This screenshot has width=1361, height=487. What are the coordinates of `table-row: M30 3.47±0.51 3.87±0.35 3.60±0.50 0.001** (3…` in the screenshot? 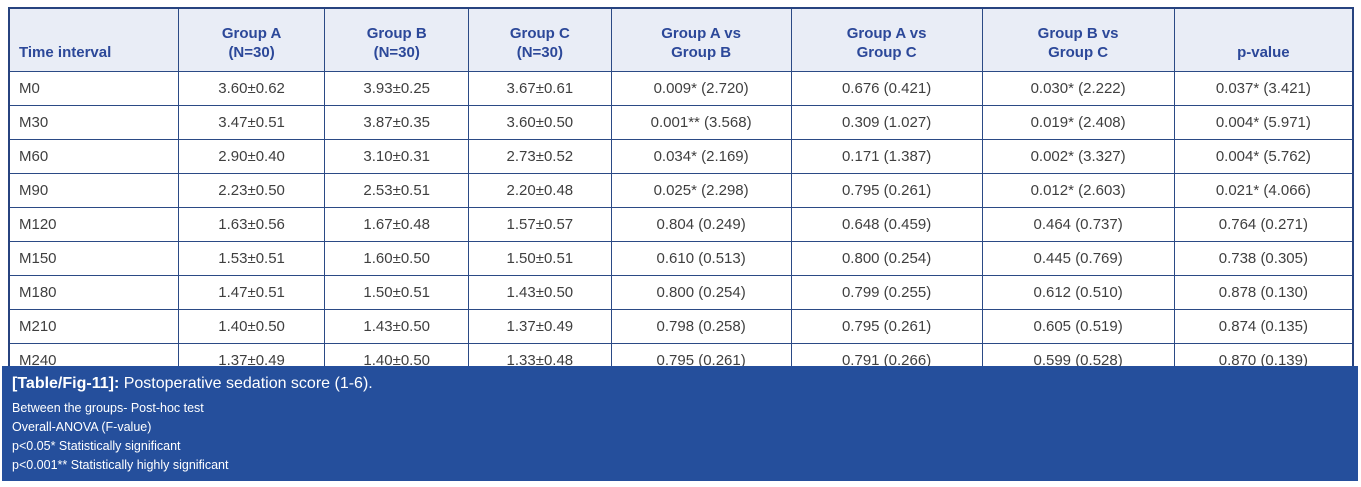 It's located at (681, 122).